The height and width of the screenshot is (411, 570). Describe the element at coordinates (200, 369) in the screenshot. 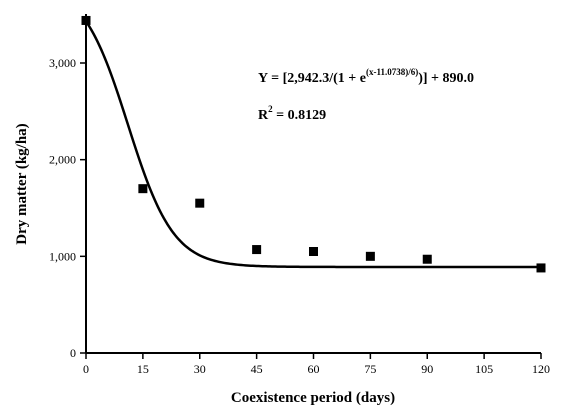

I see `x-tick-label: 30` at that location.